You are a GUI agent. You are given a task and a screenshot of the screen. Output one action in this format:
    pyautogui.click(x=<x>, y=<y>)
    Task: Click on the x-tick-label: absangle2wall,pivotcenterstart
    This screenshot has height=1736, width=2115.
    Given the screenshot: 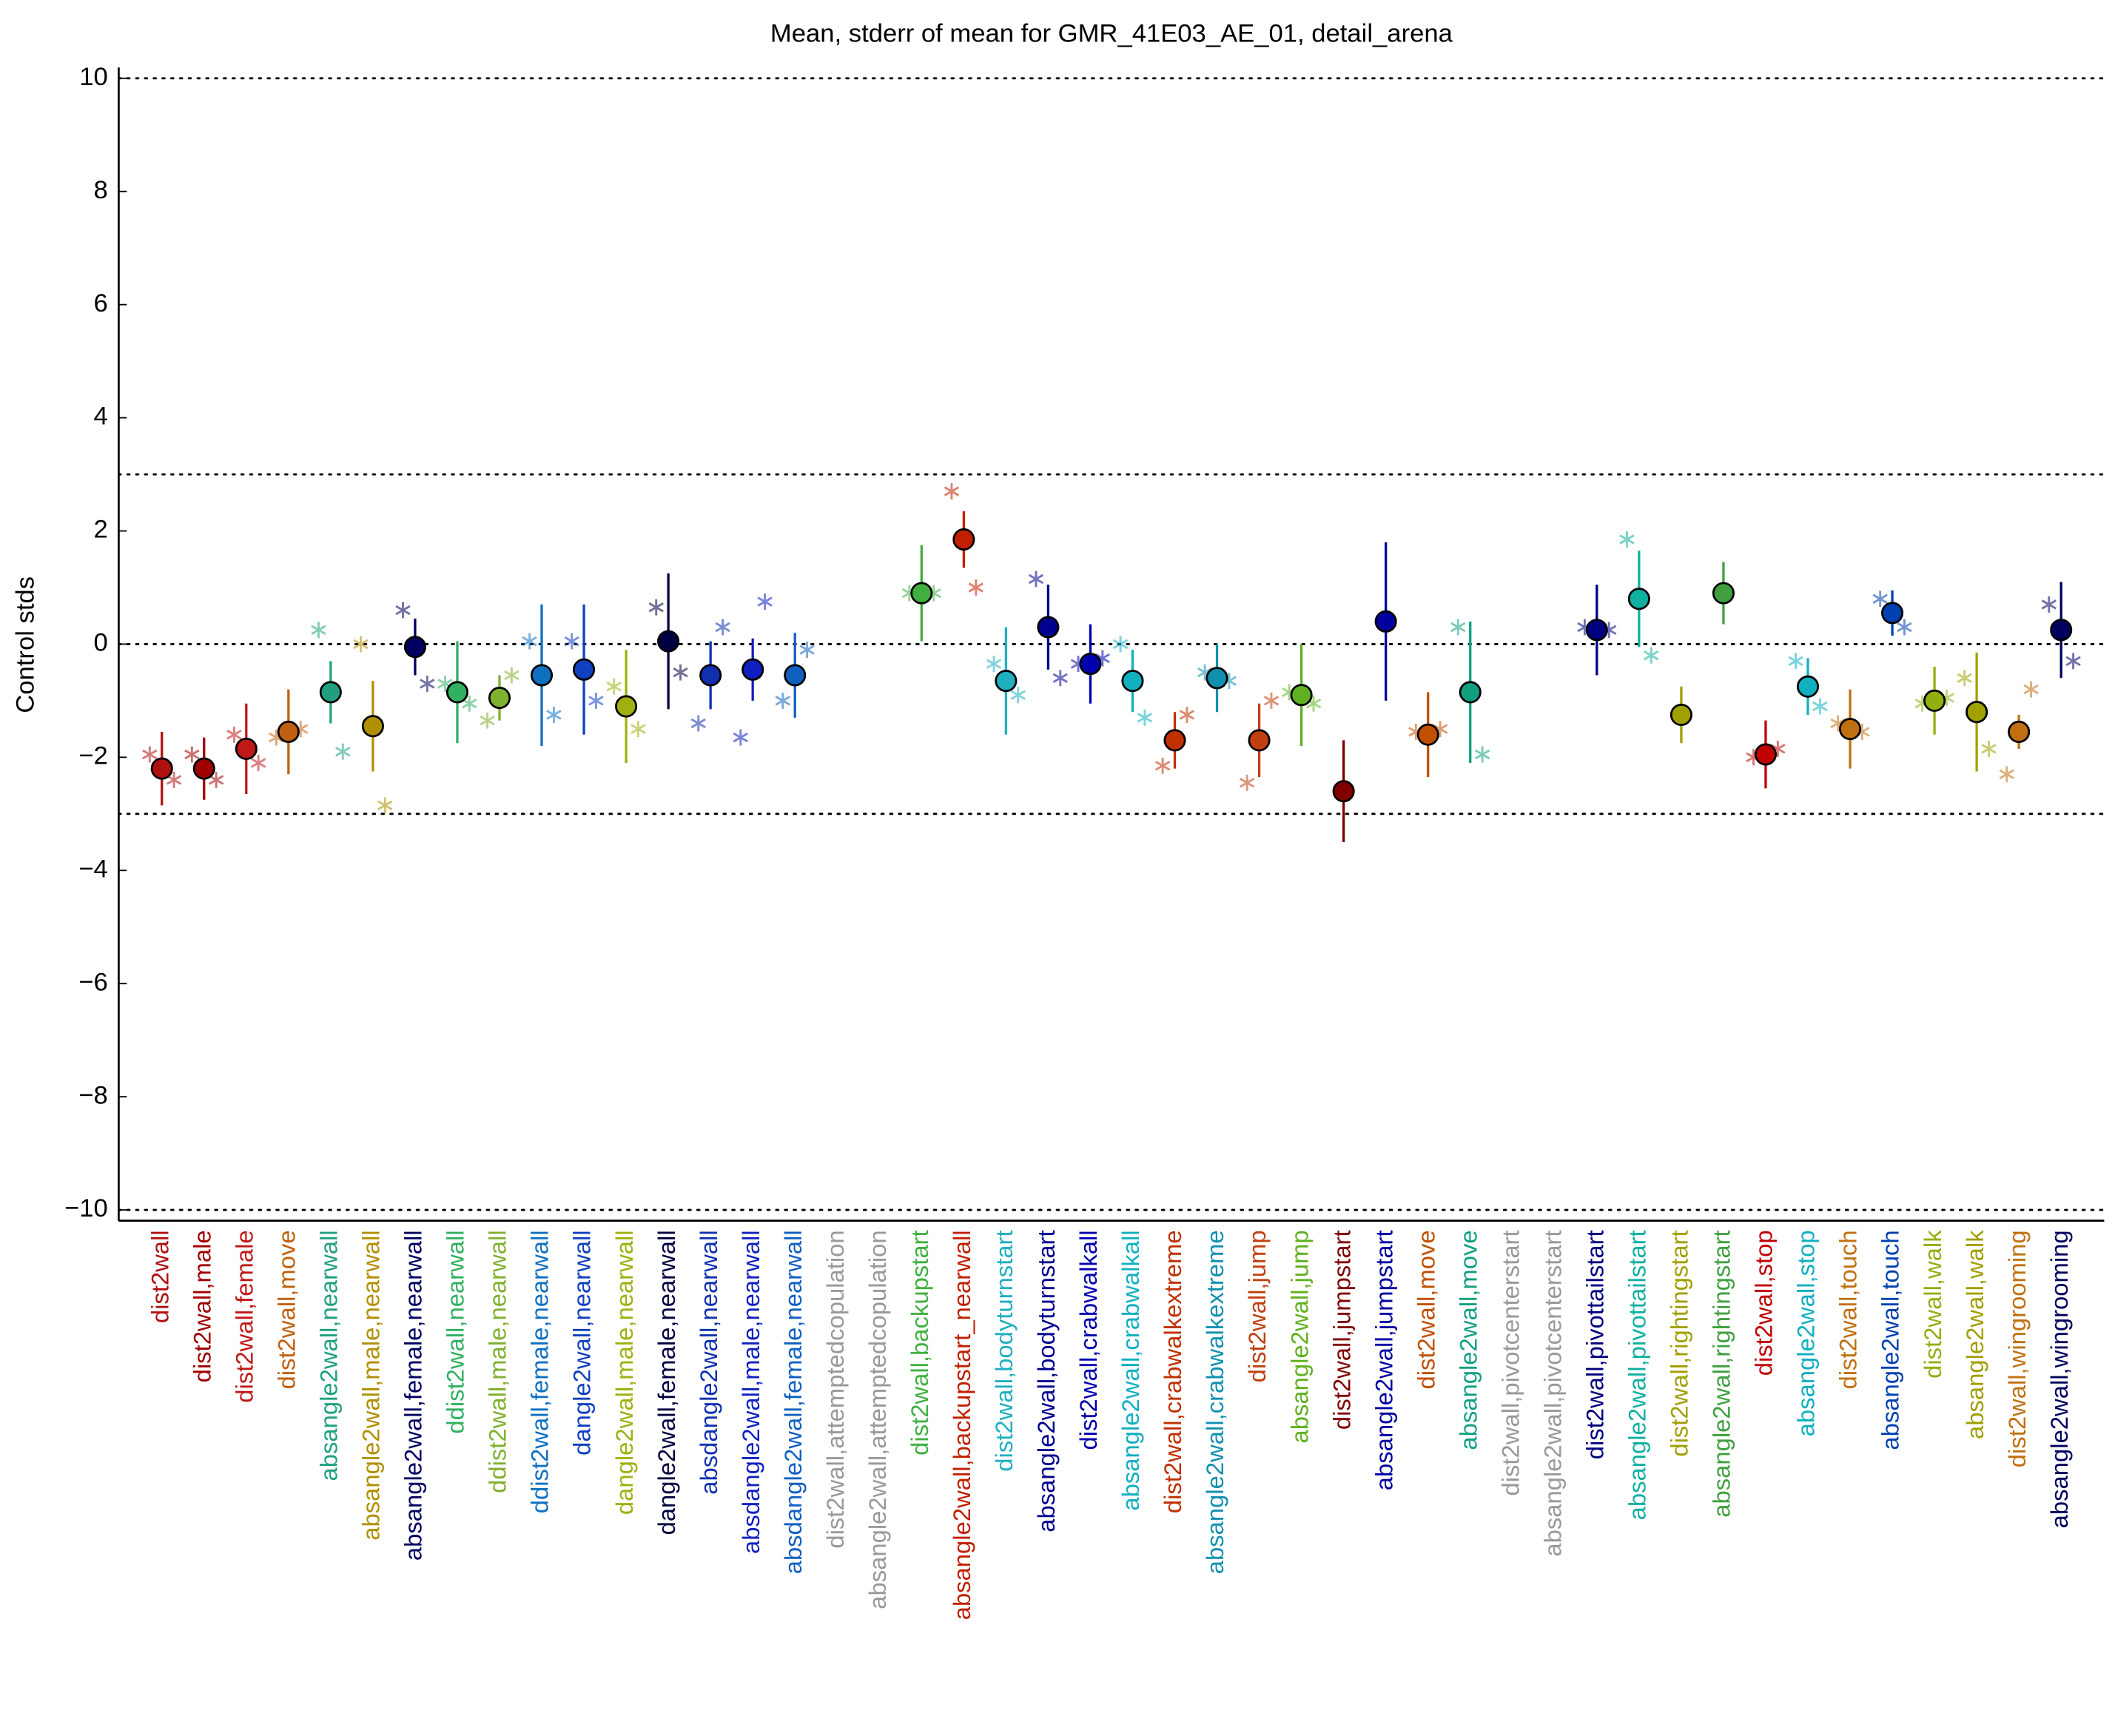 What is the action you would take?
    pyautogui.click(x=1552, y=1393)
    